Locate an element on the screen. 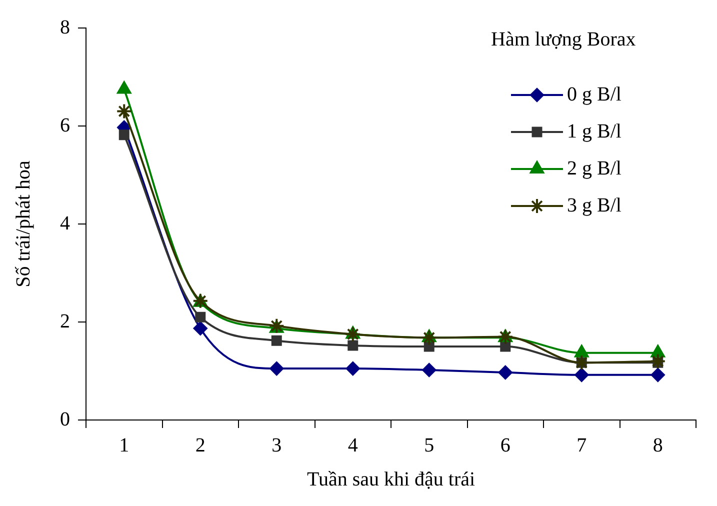 The height and width of the screenshot is (506, 717). x-tick-label: 1 is located at coordinates (124, 445).